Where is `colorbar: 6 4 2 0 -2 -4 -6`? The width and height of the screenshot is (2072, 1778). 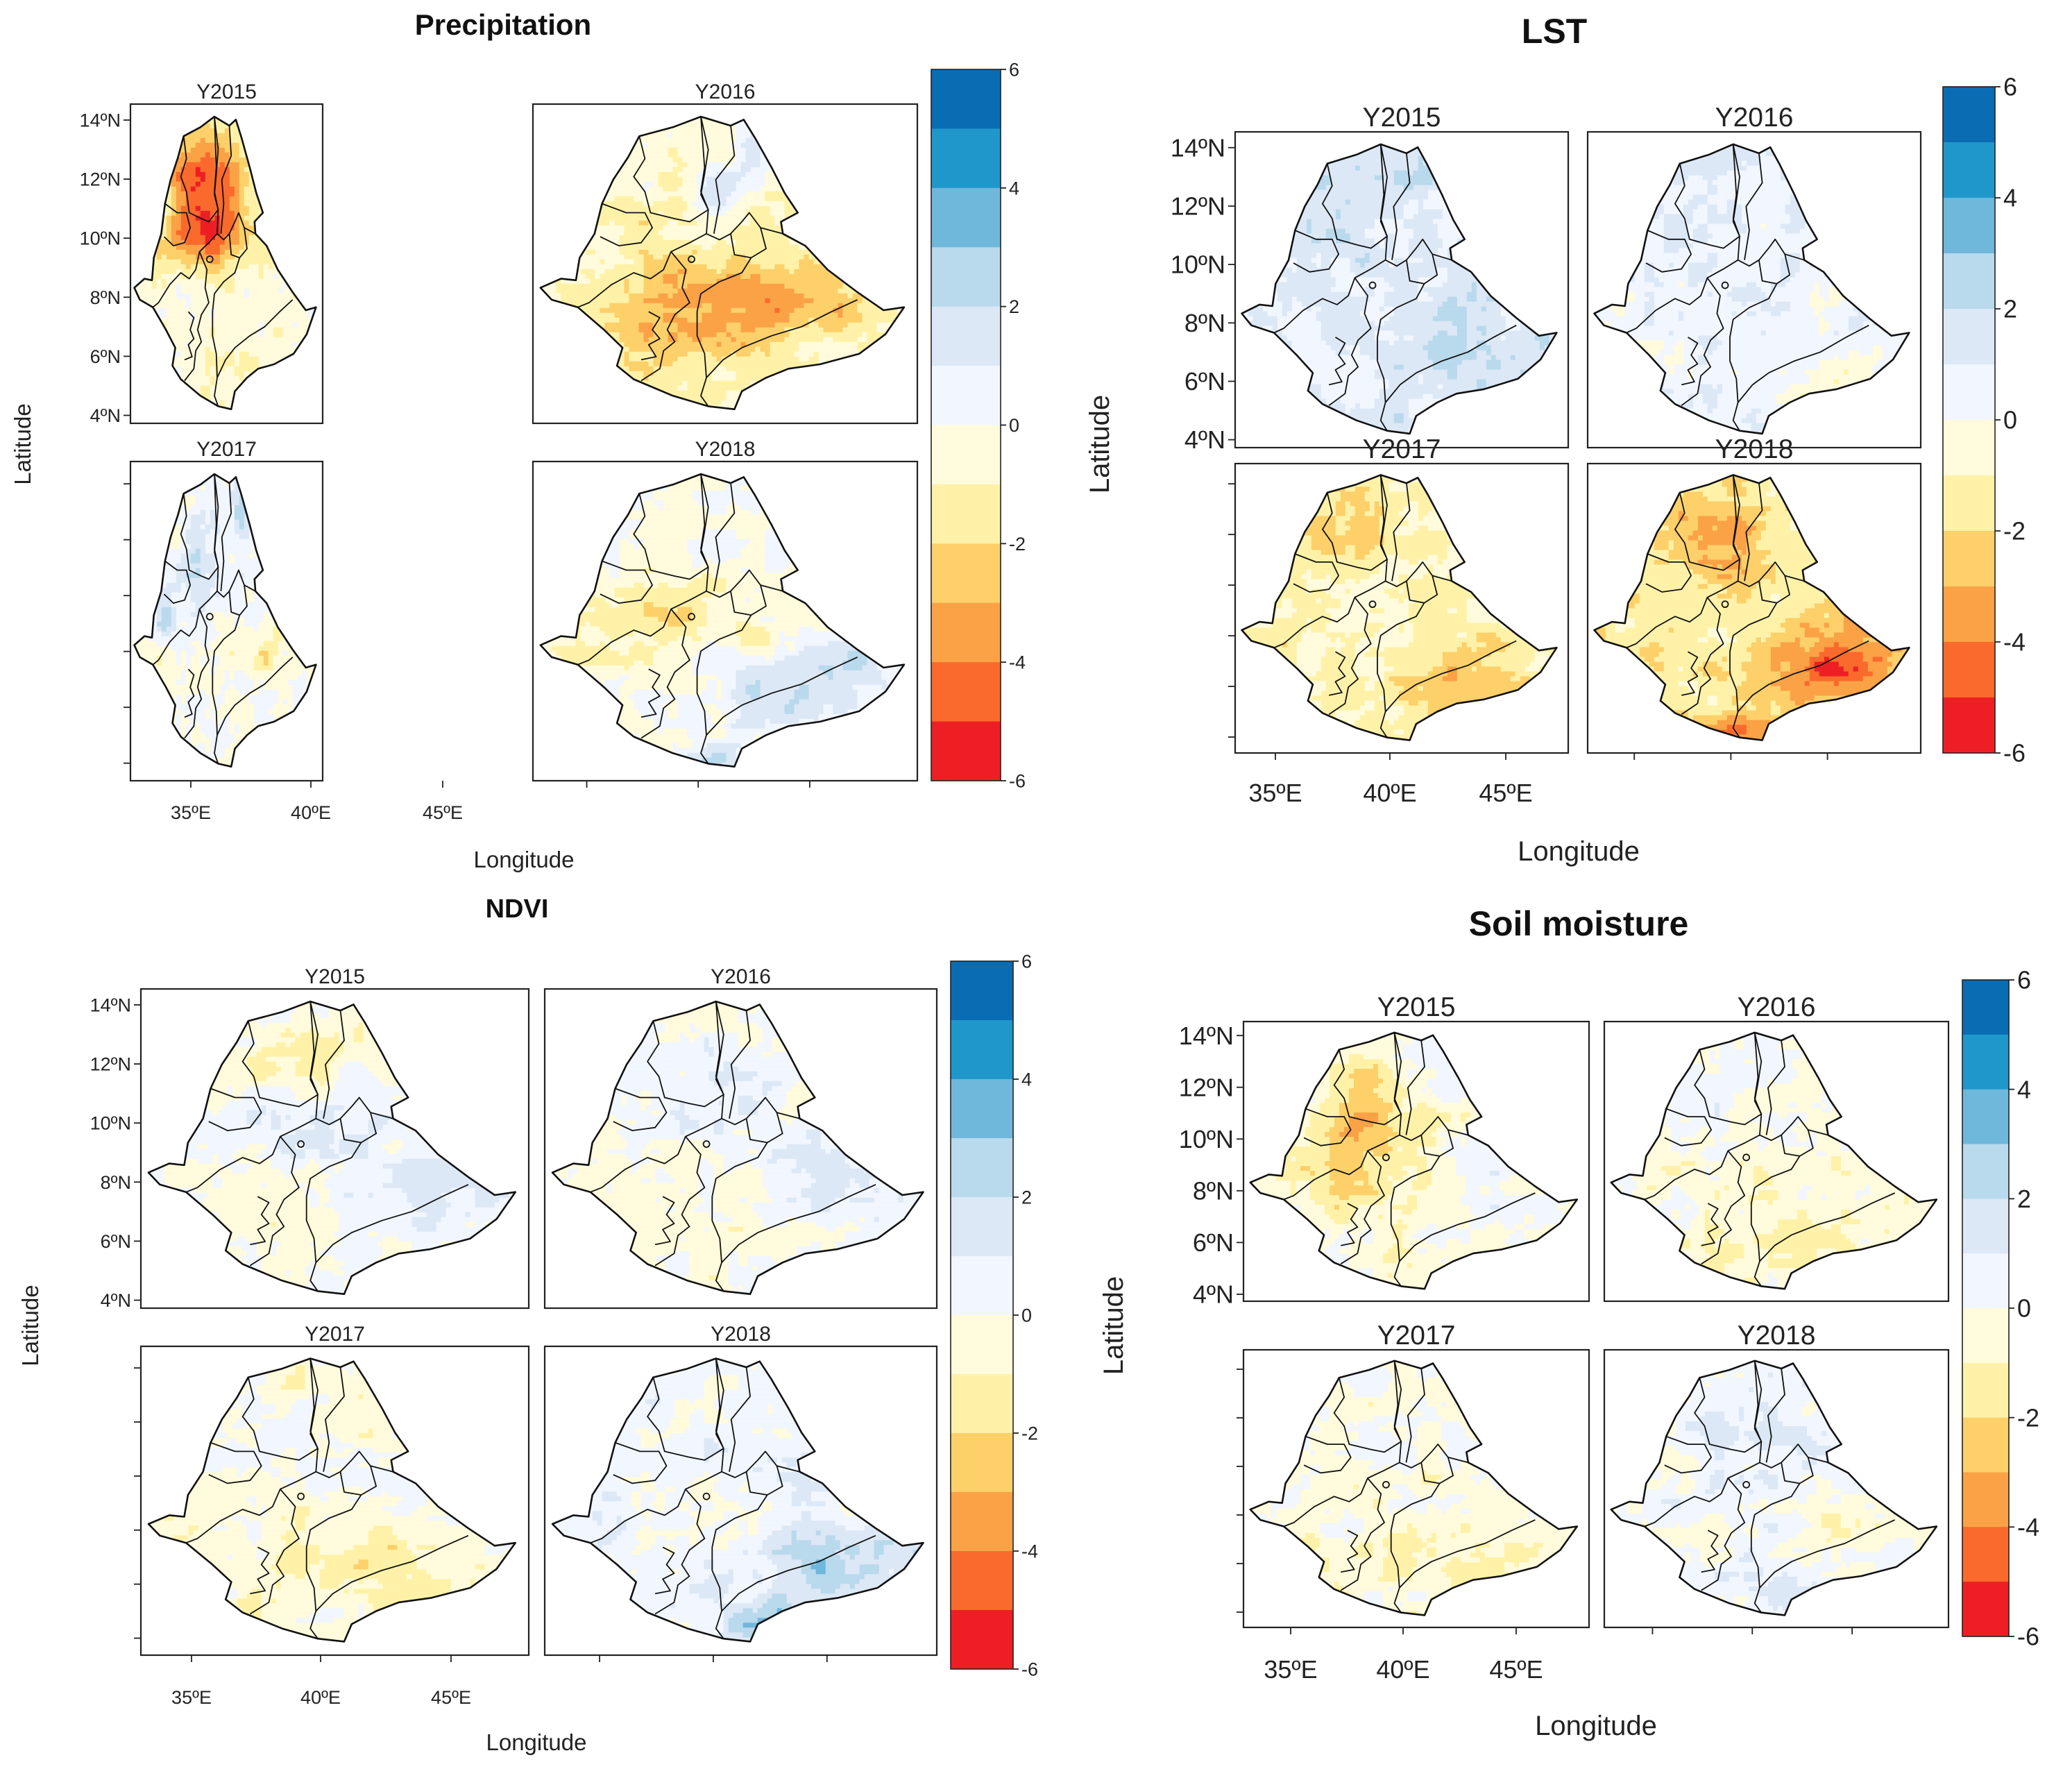 colorbar: 6 4 2 0 -2 -4 -6 is located at coordinates (2000, 1309).